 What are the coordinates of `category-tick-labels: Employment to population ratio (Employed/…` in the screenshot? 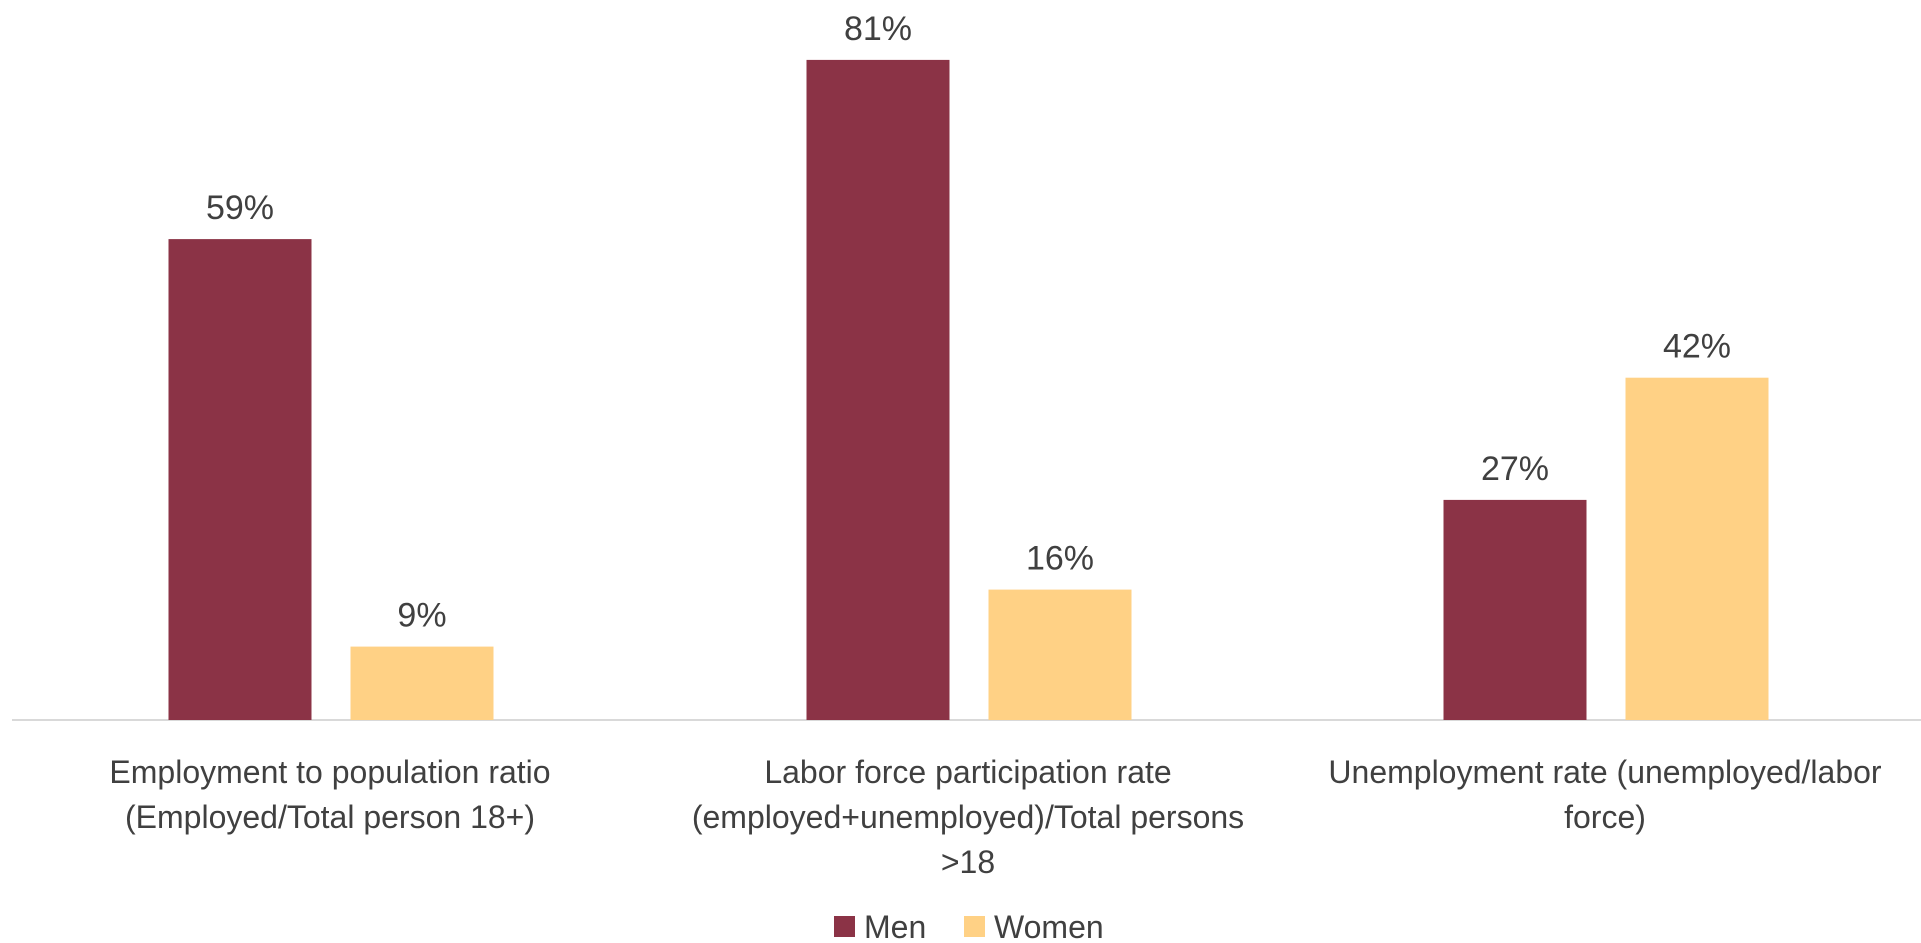 It's located at (995, 817).